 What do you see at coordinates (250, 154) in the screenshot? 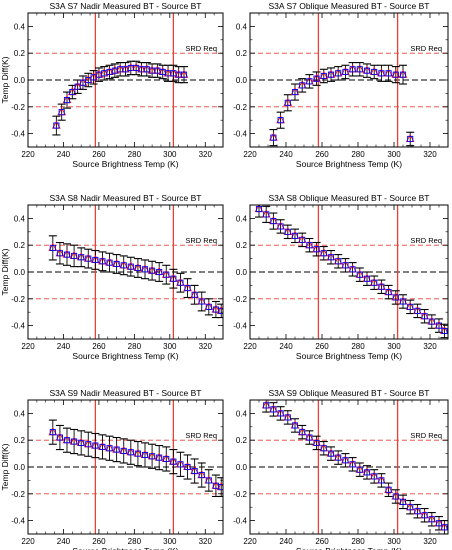
I see `x-tick-label: 220` at bounding box center [250, 154].